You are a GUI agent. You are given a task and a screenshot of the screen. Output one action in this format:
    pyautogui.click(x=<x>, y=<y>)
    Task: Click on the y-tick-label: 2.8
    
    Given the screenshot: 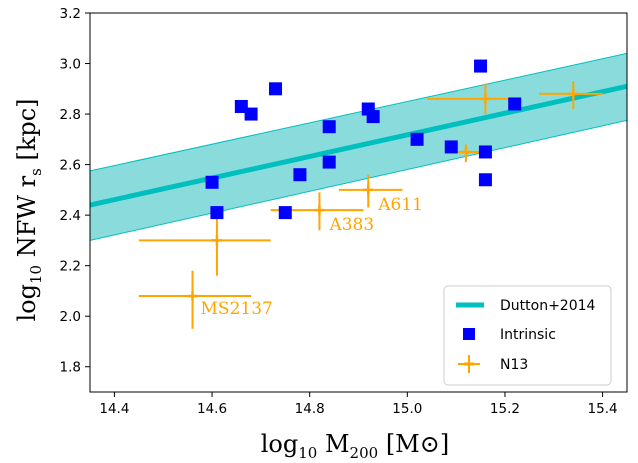 What is the action you would take?
    pyautogui.click(x=70, y=115)
    